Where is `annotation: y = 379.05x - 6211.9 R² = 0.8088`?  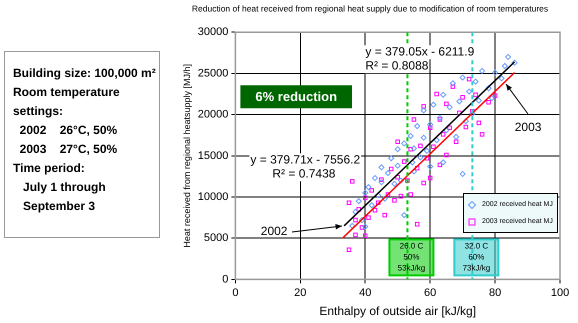
annotation: y = 379.05x - 6211.9 R² = 0.8088 is located at coordinates (420, 58).